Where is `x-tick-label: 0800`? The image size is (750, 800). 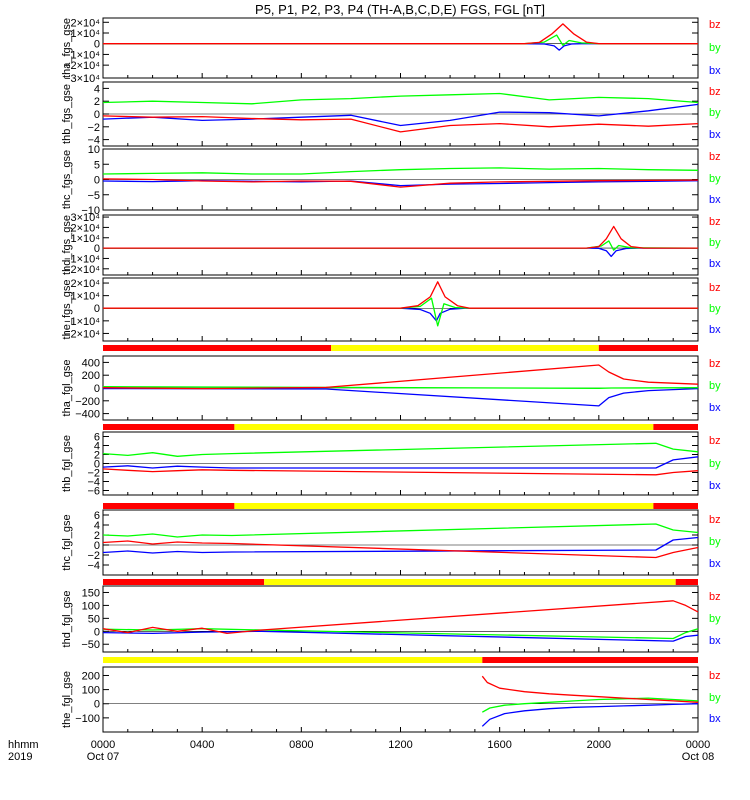 x-tick-label: 0800 is located at coordinates (301, 745).